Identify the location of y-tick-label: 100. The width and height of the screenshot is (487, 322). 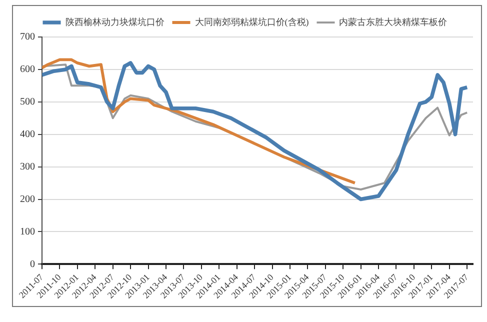
(27, 232).